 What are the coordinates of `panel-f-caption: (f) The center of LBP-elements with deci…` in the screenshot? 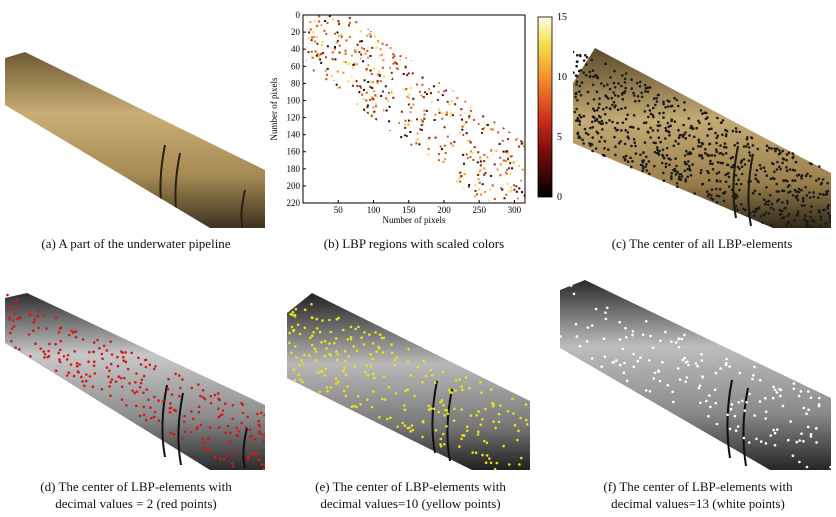 It's located at (698, 495).